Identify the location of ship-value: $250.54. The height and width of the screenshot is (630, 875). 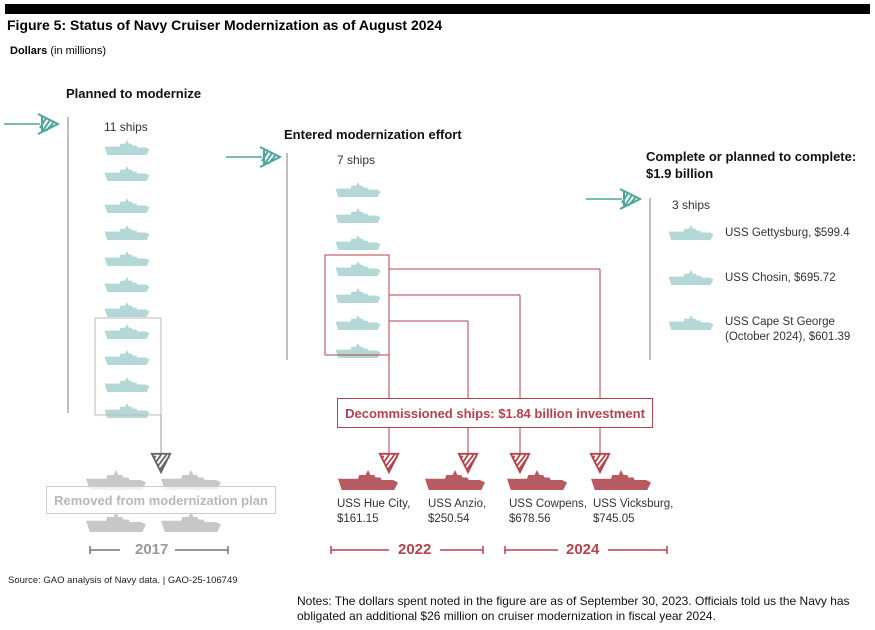
(449, 519).